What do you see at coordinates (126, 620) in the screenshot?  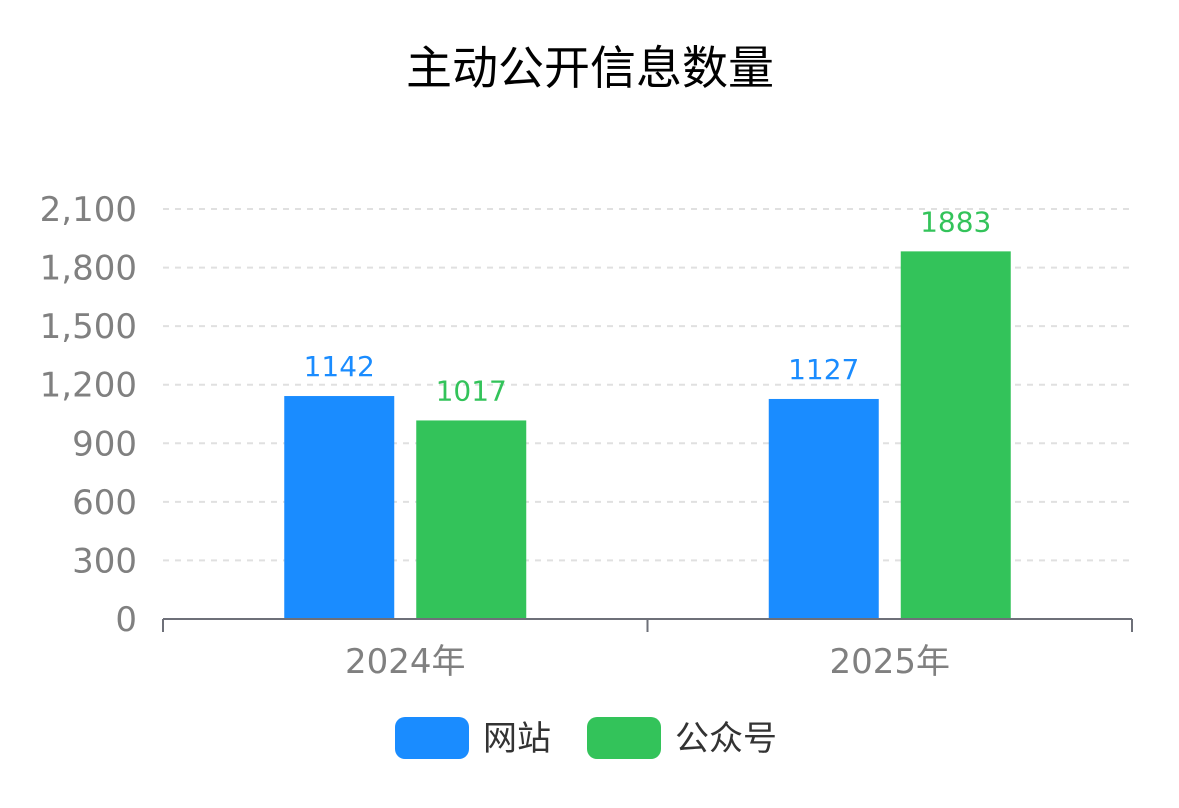 I see `y-tick-label: 0` at bounding box center [126, 620].